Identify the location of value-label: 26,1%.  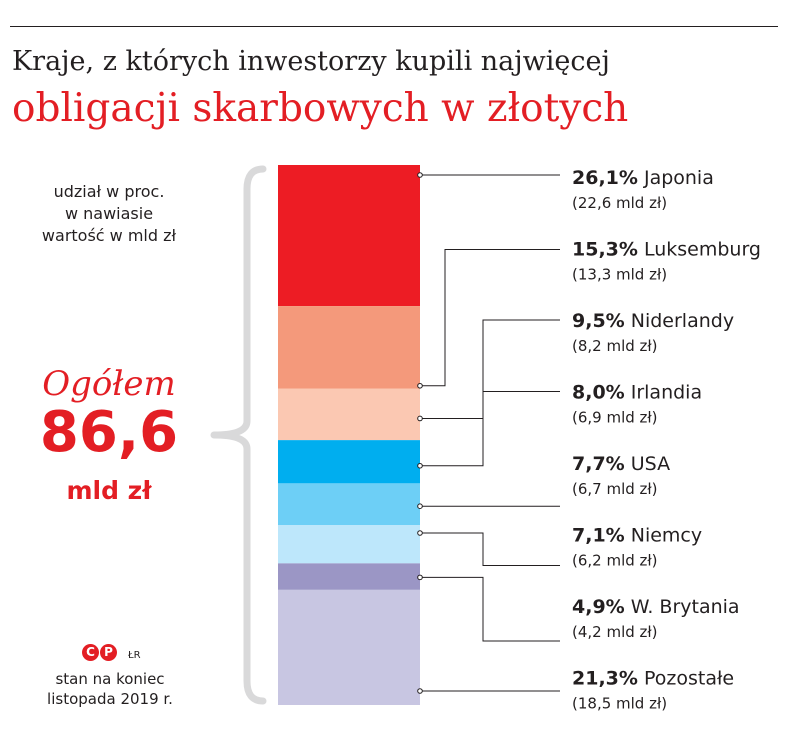
(605, 178).